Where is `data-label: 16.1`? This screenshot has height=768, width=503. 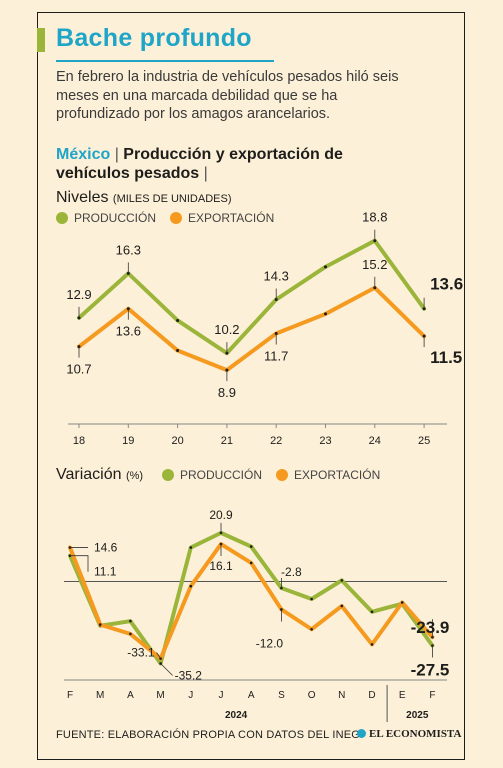 data-label: 16.1 is located at coordinates (221, 566).